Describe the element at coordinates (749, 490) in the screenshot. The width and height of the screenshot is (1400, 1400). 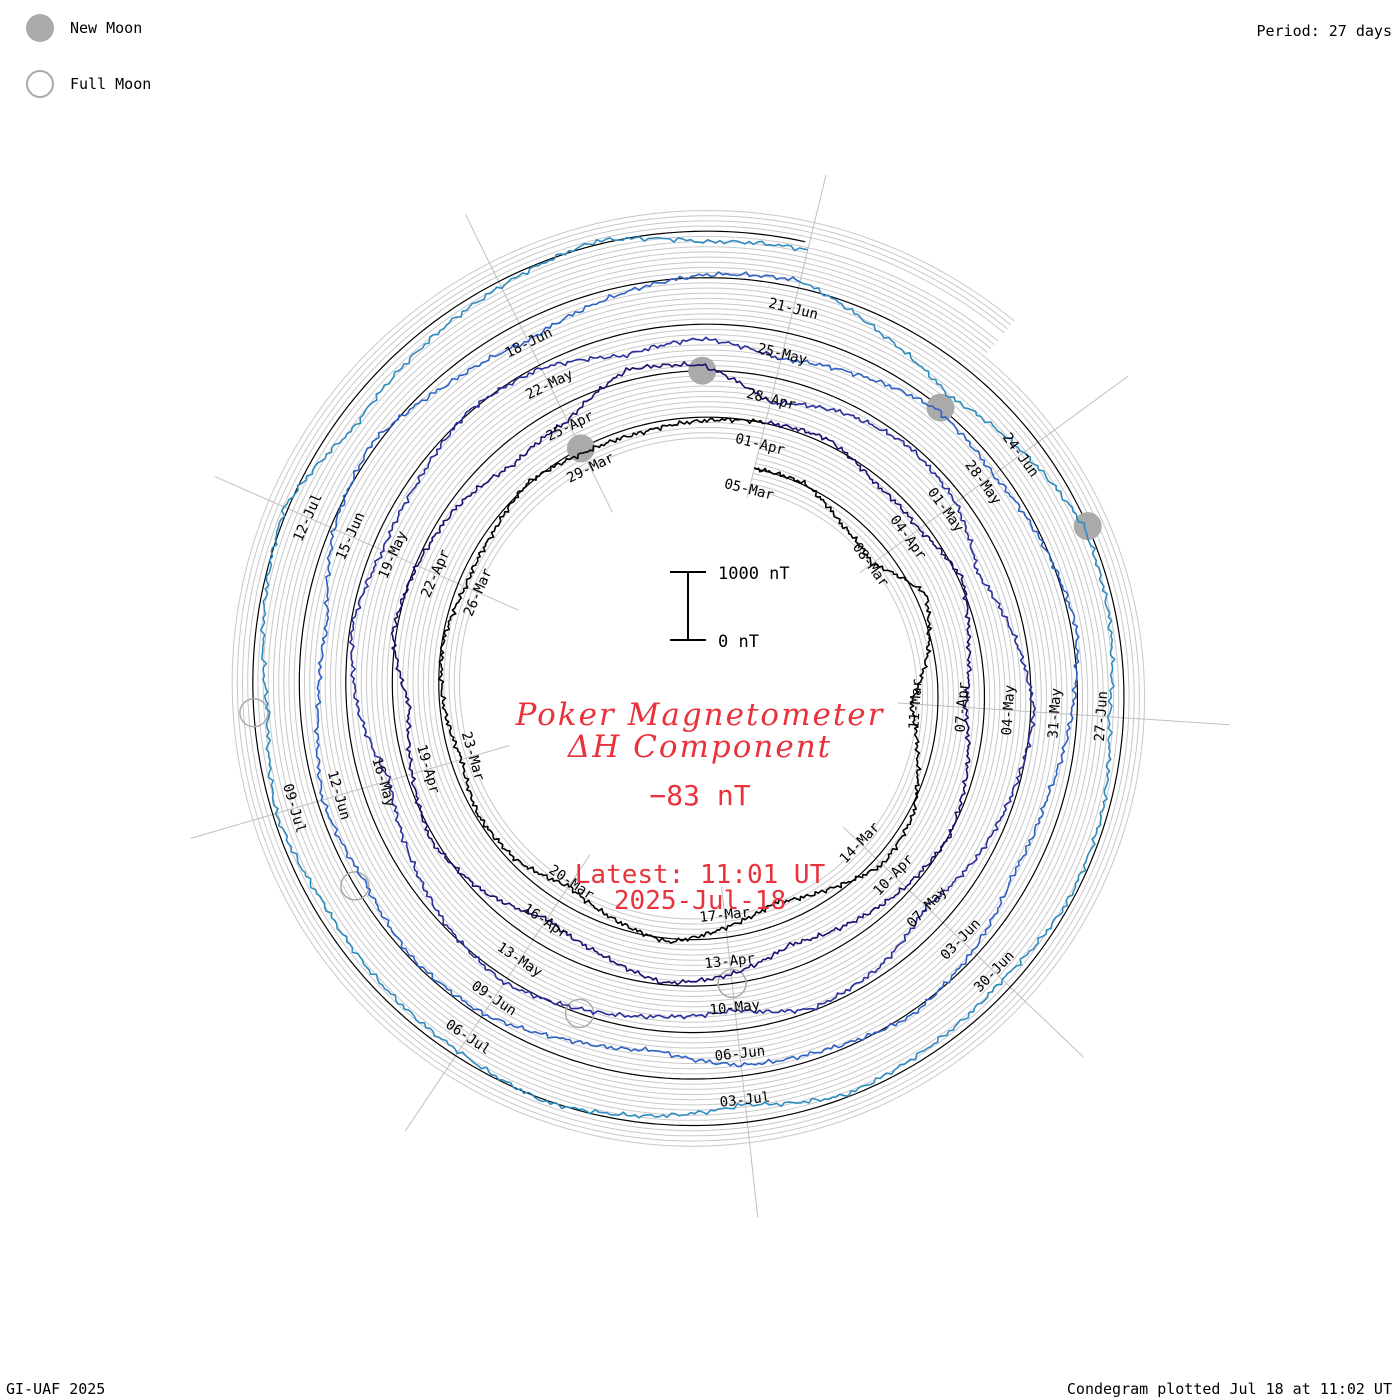
I see `date-label: 05-Mar` at that location.